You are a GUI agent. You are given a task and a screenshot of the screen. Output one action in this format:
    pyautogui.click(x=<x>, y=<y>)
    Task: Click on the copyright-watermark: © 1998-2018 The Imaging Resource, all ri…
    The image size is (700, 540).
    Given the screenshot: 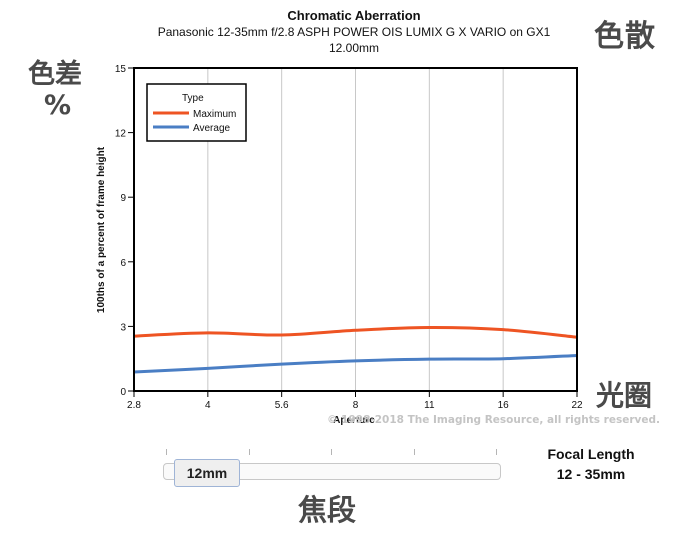 What is the action you would take?
    pyautogui.click(x=493, y=420)
    